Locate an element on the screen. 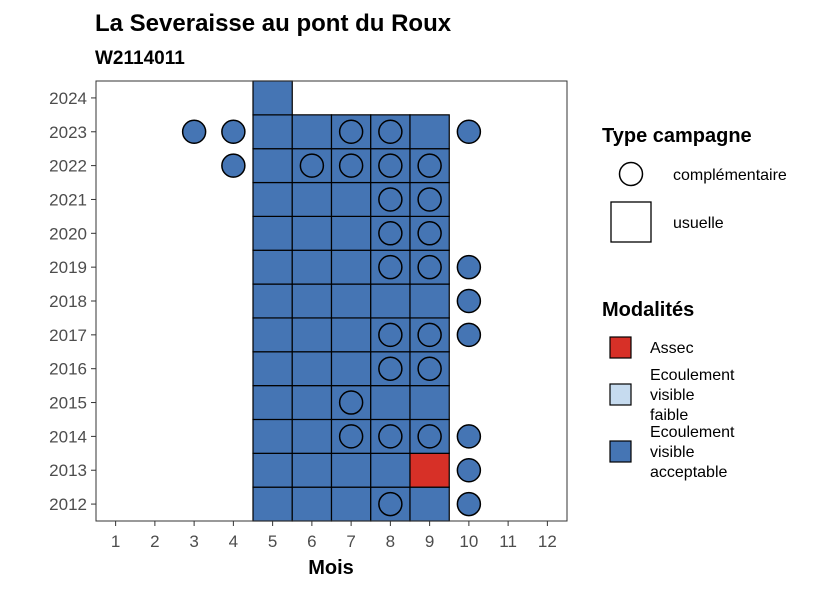  y-tick-label: 2021 is located at coordinates (68, 199).